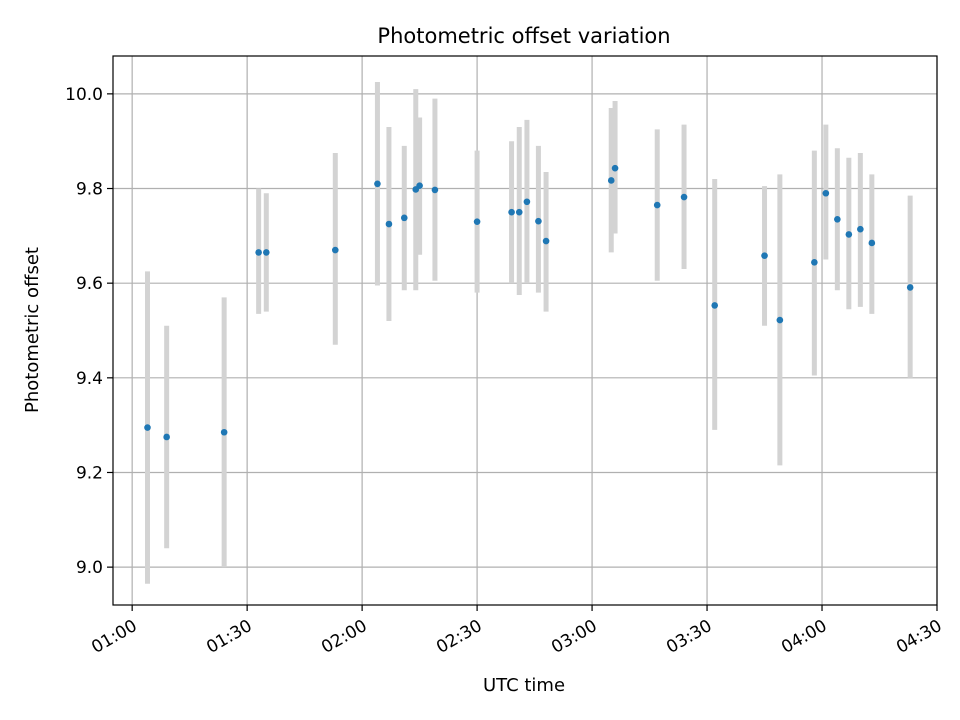 The width and height of the screenshot is (960, 720). I want to click on x-tick-label: 01:30, so click(229, 637).